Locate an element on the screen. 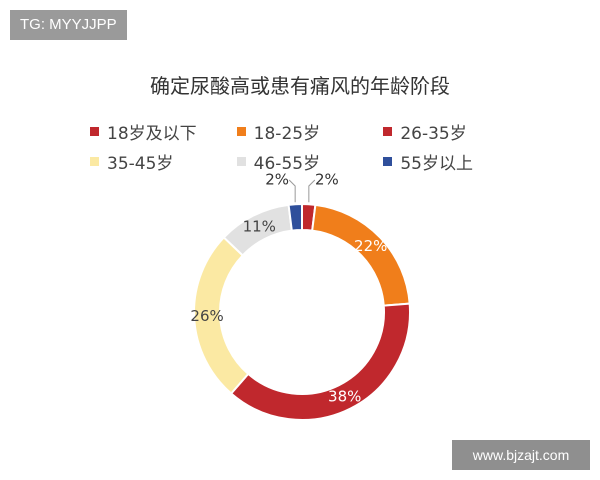  legend-item-3: 35-45岁 is located at coordinates (163, 161).